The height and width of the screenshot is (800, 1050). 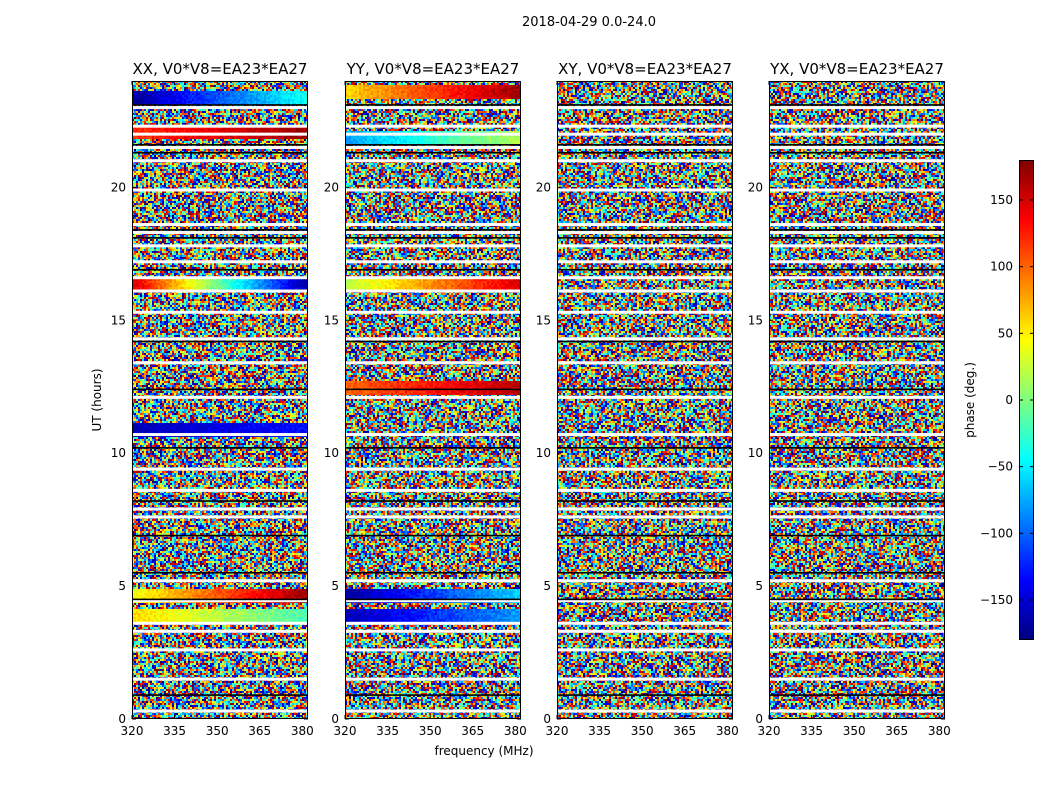 I want to click on y-tick-label: 10, so click(x=118, y=453).